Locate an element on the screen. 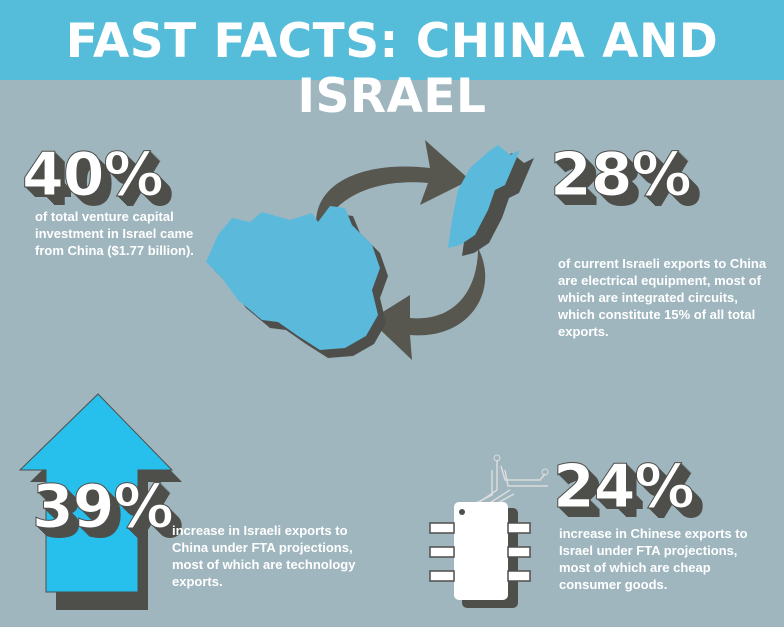 The width and height of the screenshot is (784, 627). china-map-icon is located at coordinates (297, 282).